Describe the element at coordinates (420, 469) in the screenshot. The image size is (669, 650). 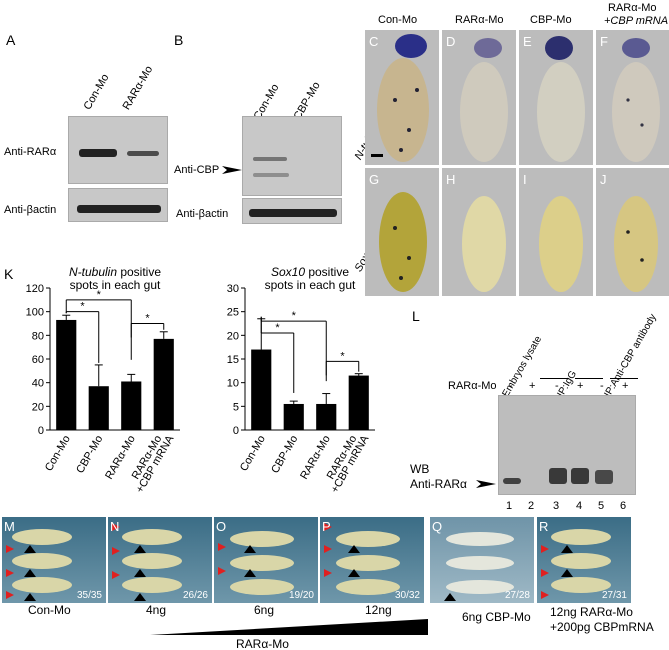
I see `wb-label: WB` at that location.